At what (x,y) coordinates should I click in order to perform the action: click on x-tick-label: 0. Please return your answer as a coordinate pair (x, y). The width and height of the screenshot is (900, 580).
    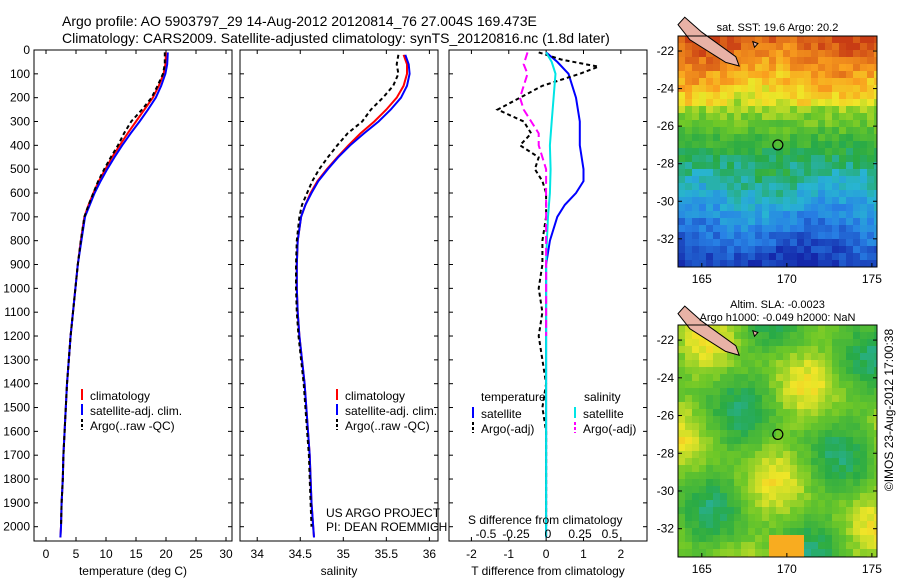
    Looking at the image, I should click on (46, 554).